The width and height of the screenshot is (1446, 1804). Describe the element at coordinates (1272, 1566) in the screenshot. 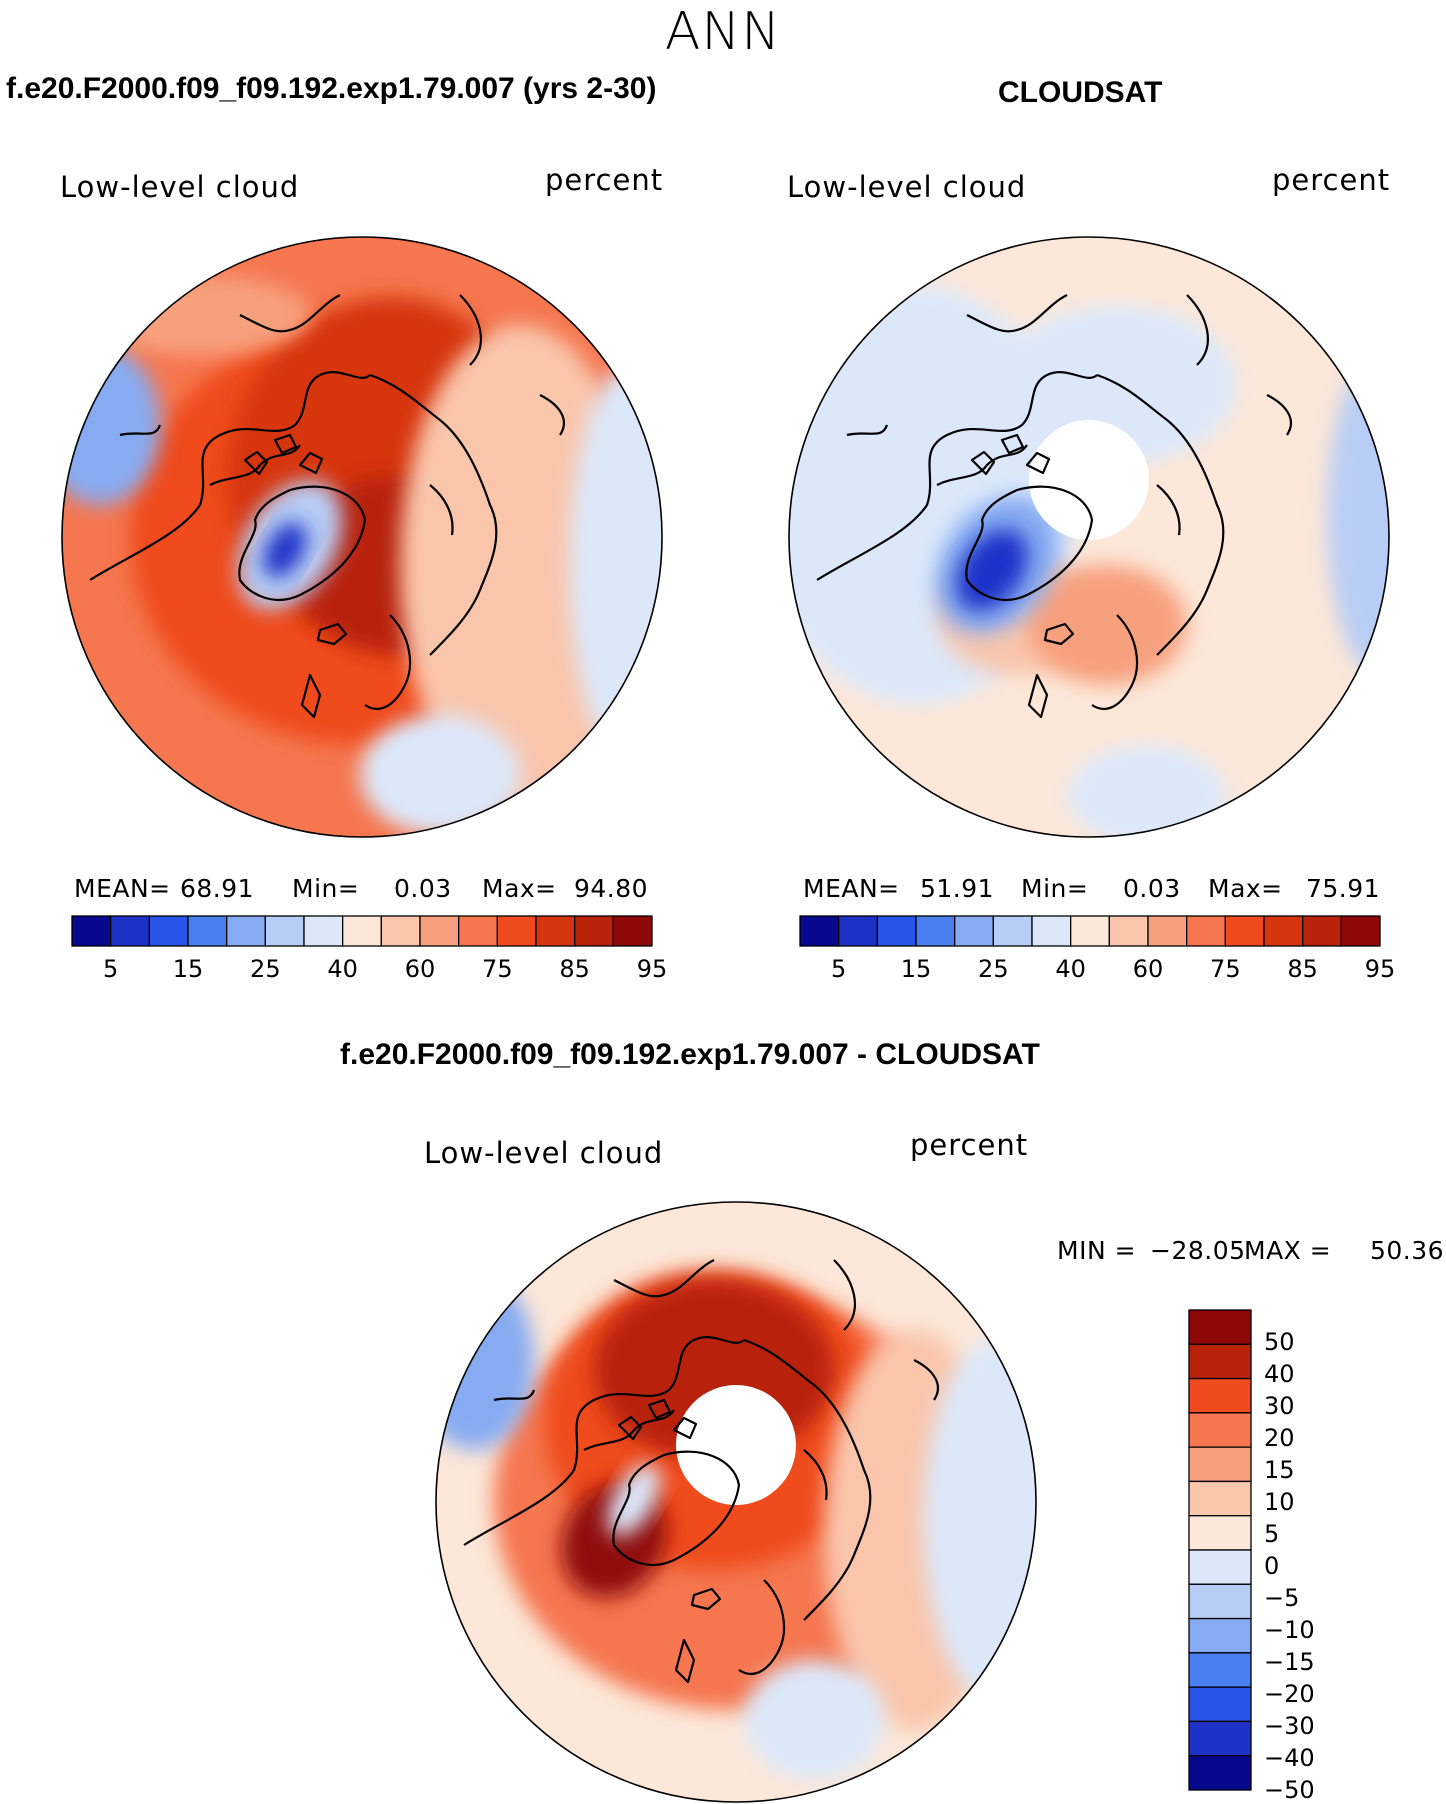

I see `colorbar-tick-label: 0` at that location.